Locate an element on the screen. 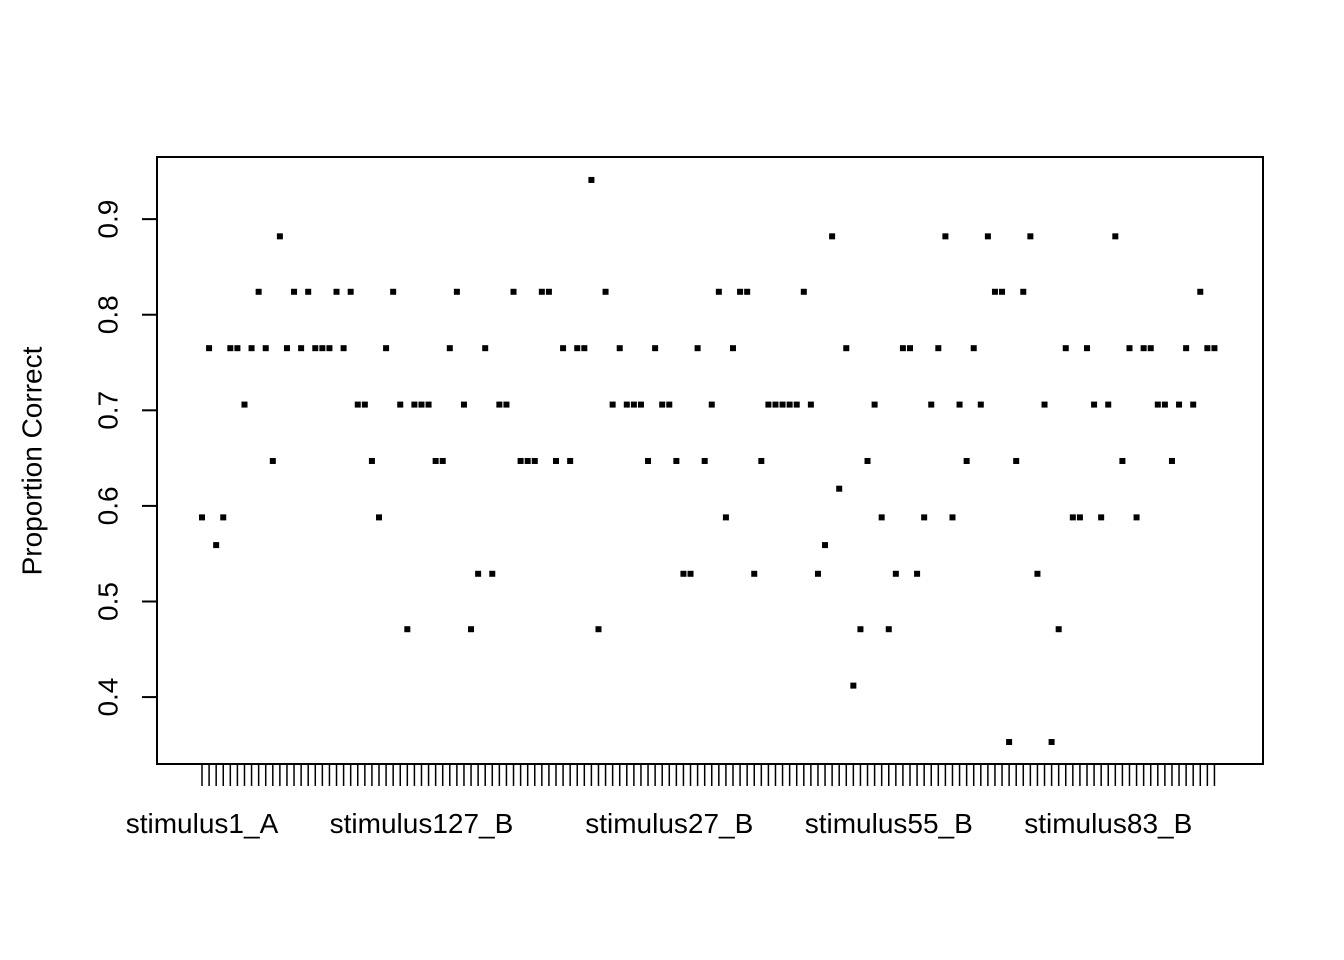 The image size is (1344, 960). x-tick-label: stimulus1_A is located at coordinates (202, 823).